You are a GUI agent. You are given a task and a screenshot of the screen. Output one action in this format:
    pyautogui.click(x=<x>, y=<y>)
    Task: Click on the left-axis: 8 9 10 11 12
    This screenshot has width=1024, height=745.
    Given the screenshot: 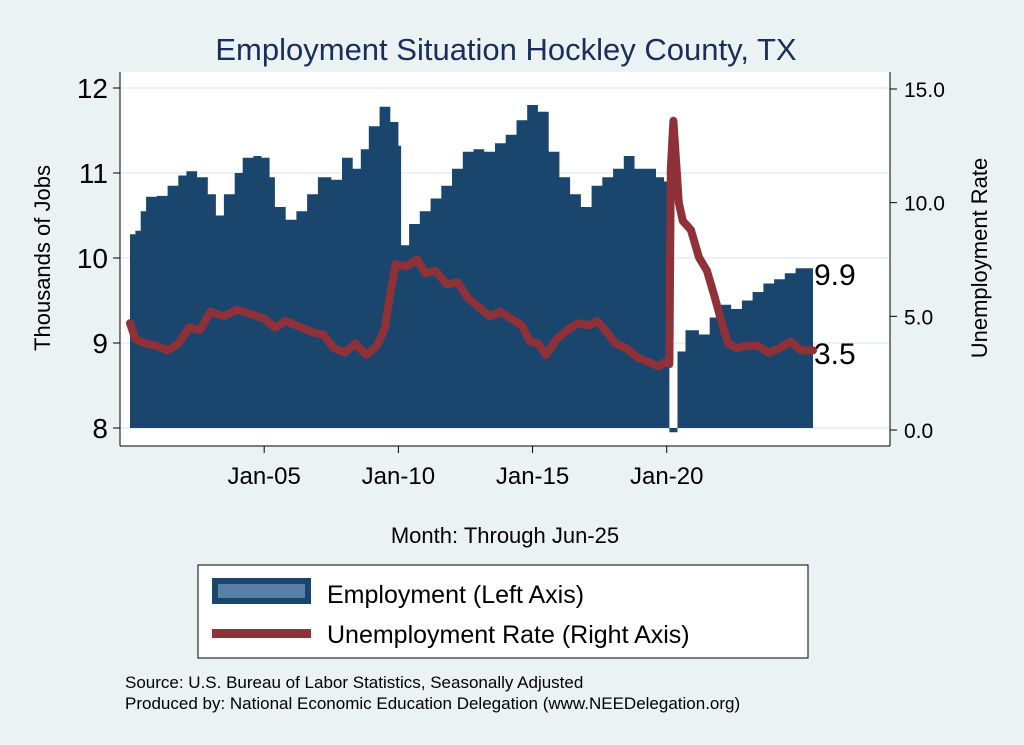 What is the action you would take?
    pyautogui.click(x=99, y=259)
    